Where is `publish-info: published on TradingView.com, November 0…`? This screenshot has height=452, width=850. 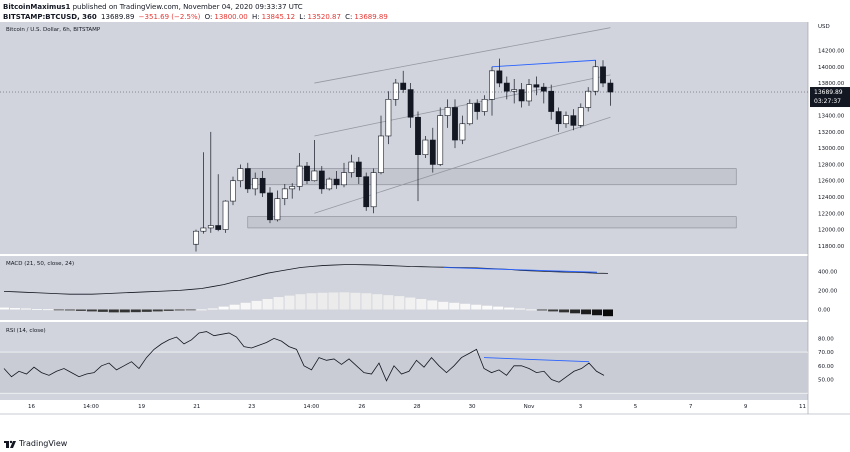 publish-info: published on TradingView.com, November 0… is located at coordinates (187, 7).